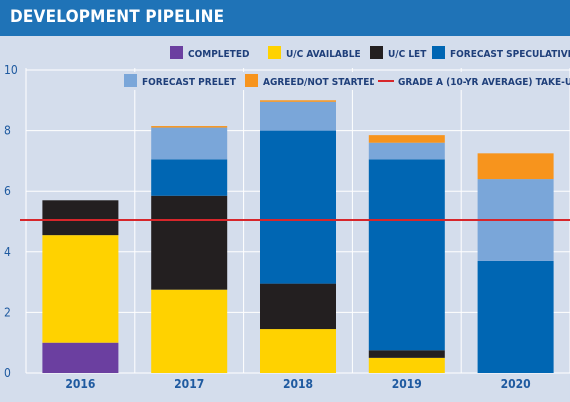  What do you see at coordinates (80, 357) in the screenshot?
I see `bar-2016-completed` at bounding box center [80, 357].